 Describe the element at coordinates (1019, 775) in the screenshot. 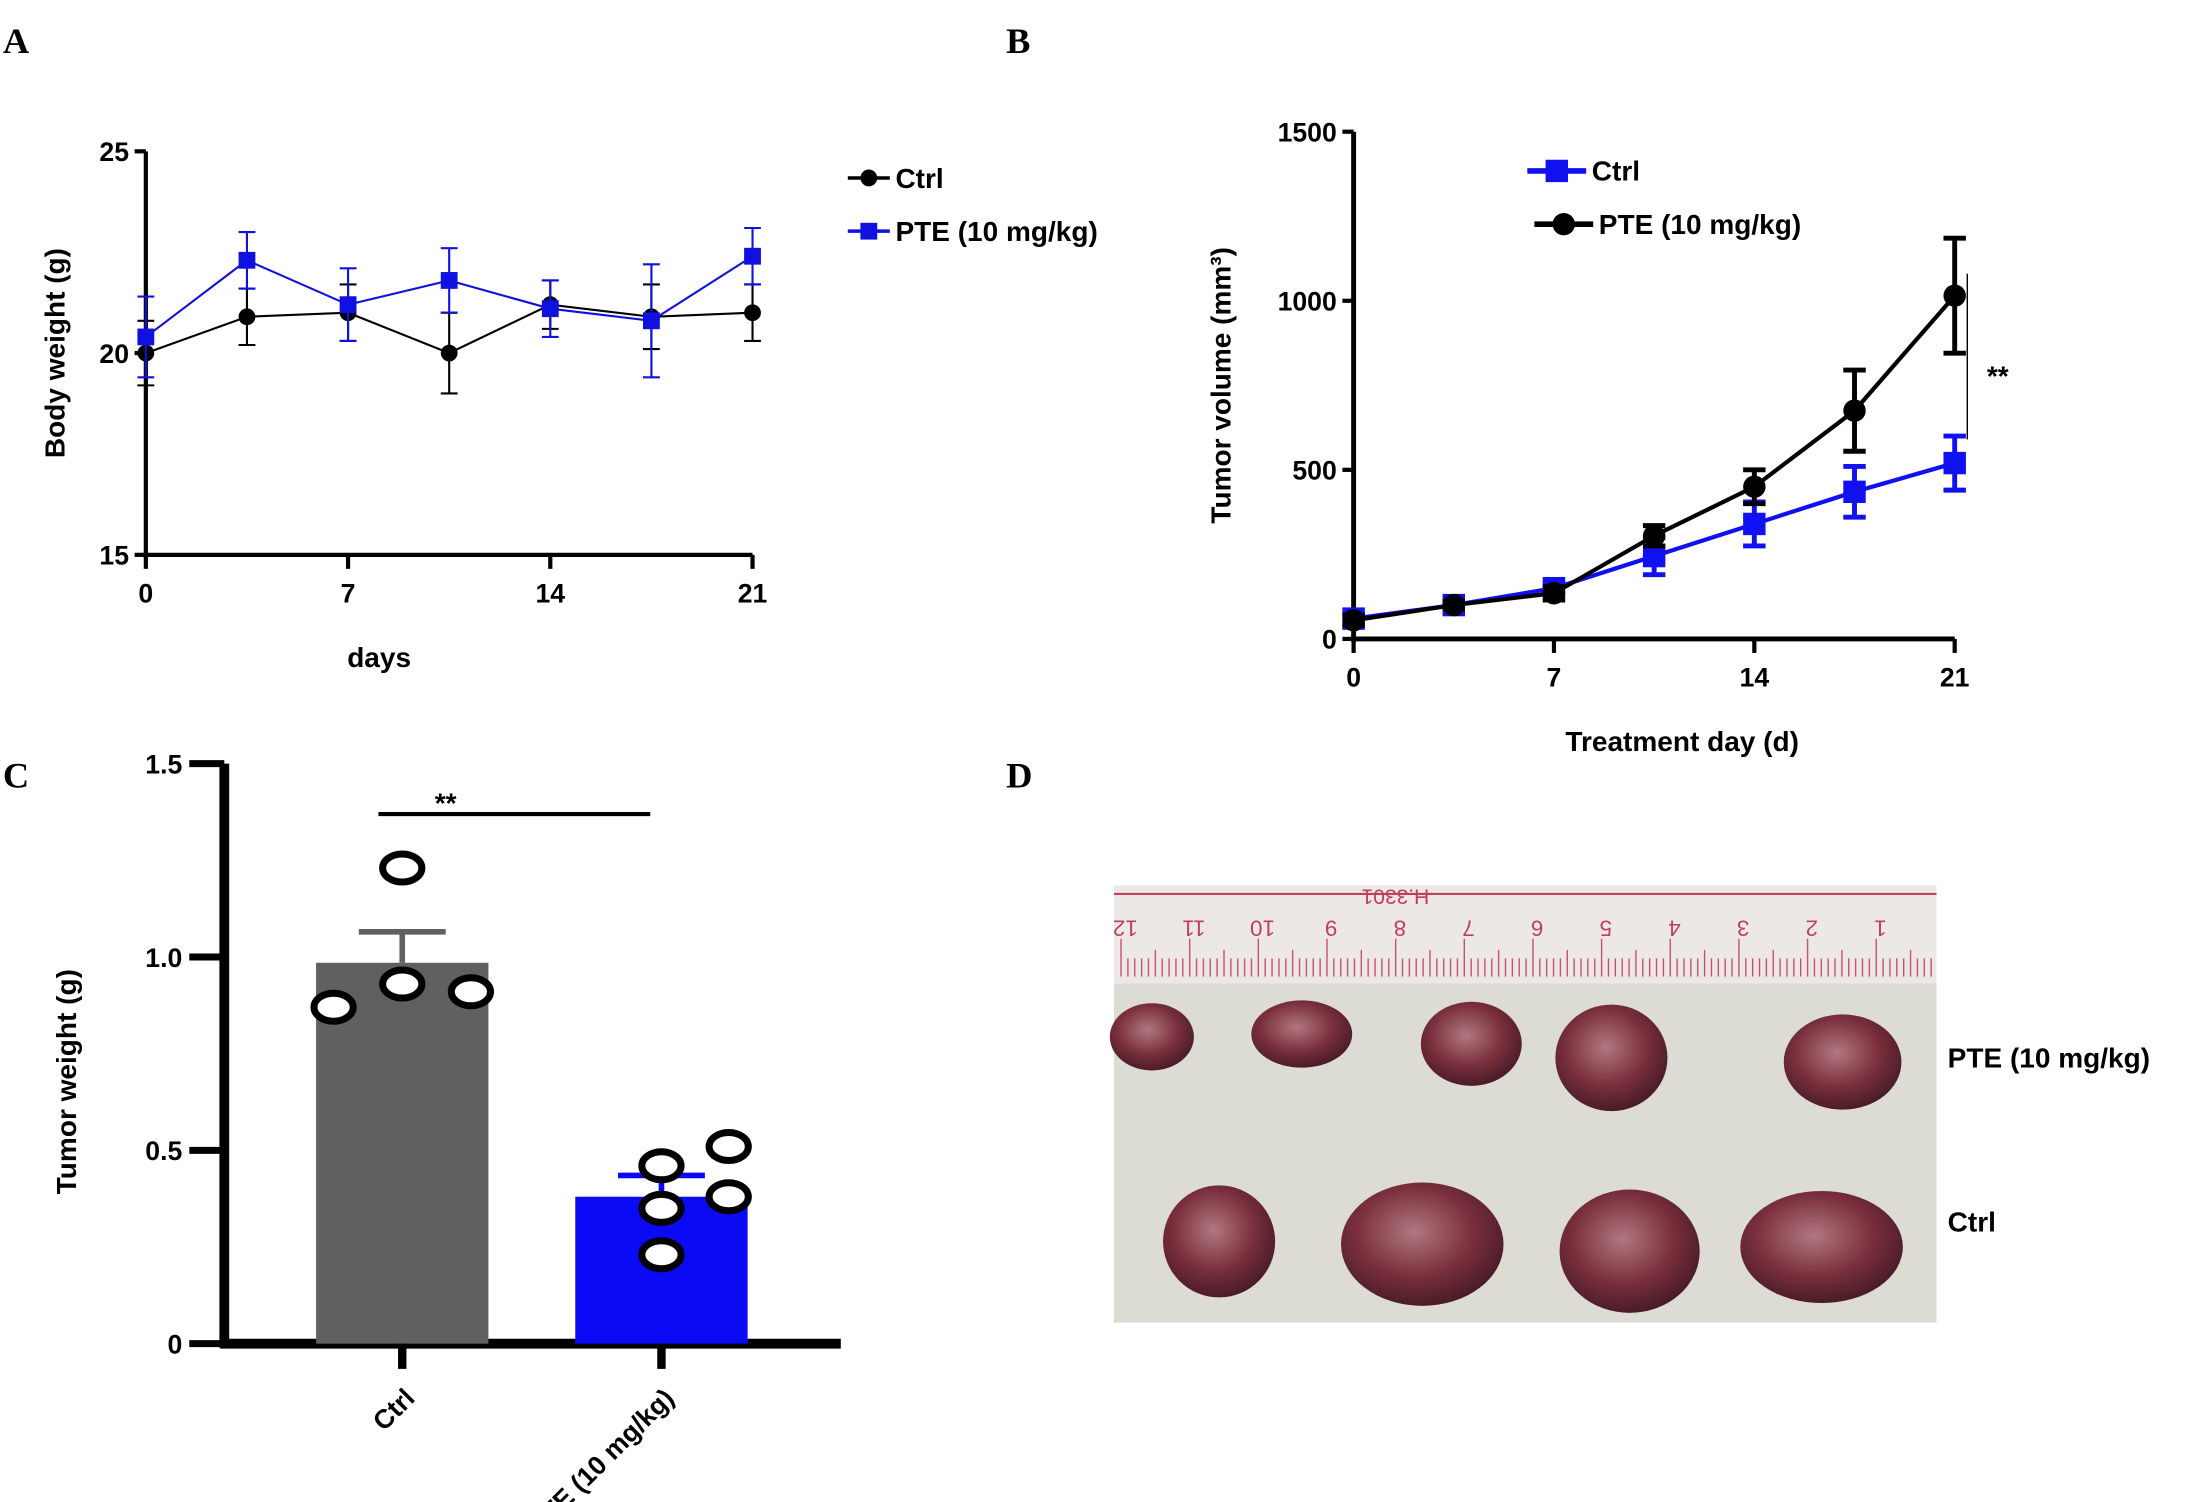

I see `panel-label-d: D` at that location.